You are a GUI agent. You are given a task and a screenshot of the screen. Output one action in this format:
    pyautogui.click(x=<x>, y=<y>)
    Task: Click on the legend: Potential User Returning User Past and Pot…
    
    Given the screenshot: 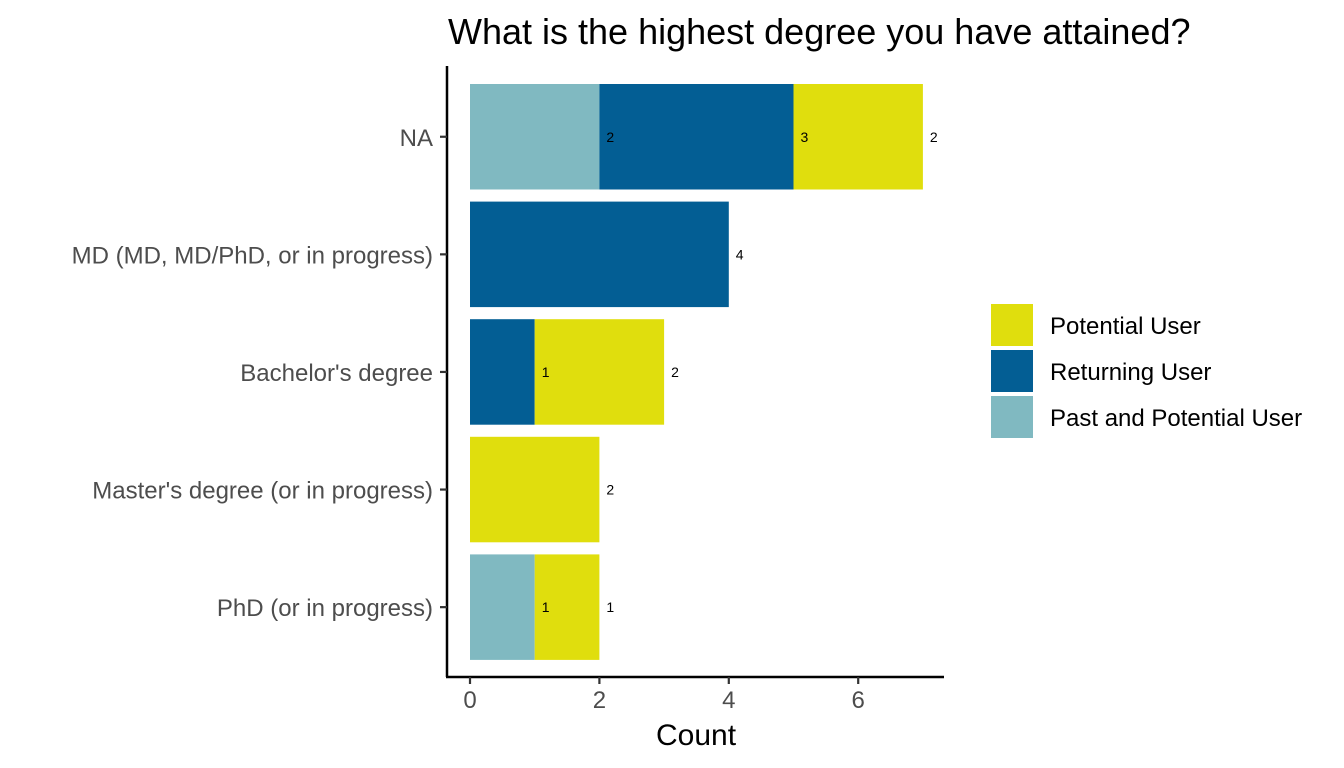 What is the action you would take?
    pyautogui.click(x=1146, y=371)
    